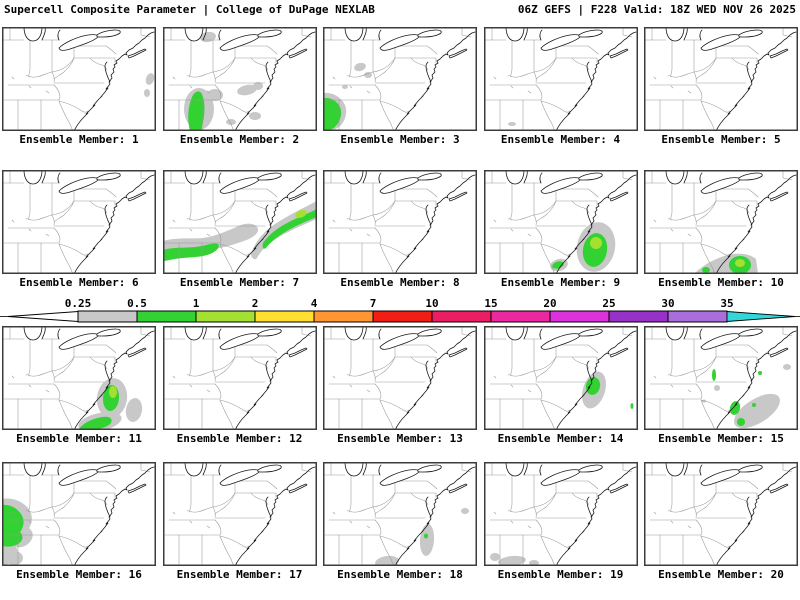  I want to click on ensemble-member-label: Ensemble Member: 6, so click(79, 282).